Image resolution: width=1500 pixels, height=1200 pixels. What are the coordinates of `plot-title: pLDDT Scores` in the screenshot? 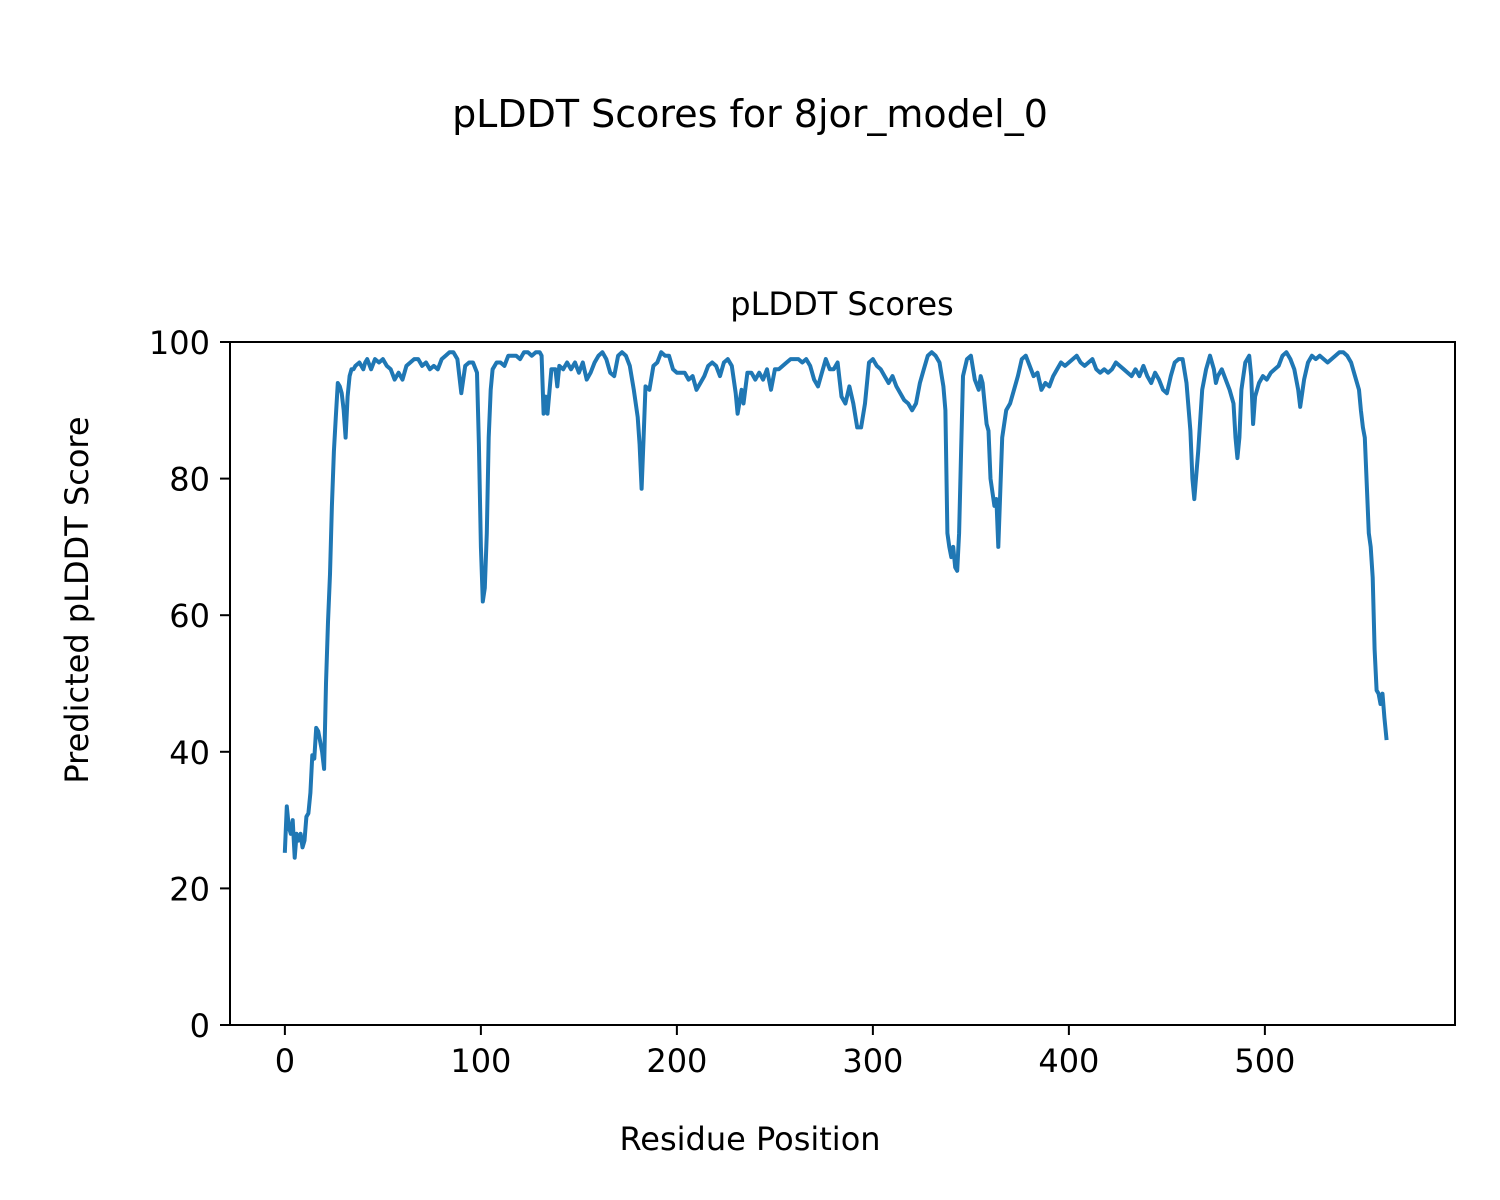 It's located at (841, 304).